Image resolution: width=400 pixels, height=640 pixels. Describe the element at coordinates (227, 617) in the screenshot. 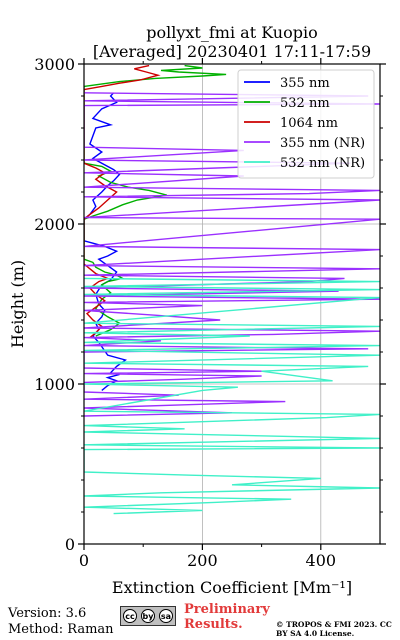

I see `preliminary-label: Preliminary Results.` at that location.